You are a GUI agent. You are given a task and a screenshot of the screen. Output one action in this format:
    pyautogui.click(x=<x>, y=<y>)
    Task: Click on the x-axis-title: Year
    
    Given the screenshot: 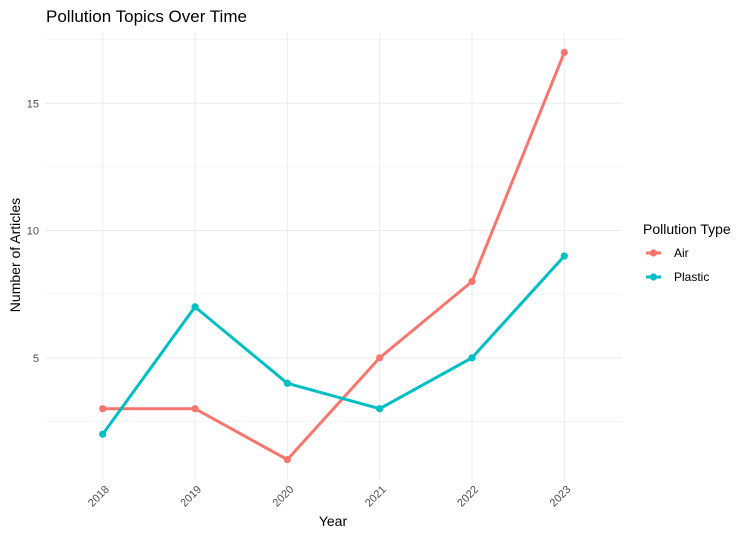 What is the action you would take?
    pyautogui.click(x=333, y=521)
    